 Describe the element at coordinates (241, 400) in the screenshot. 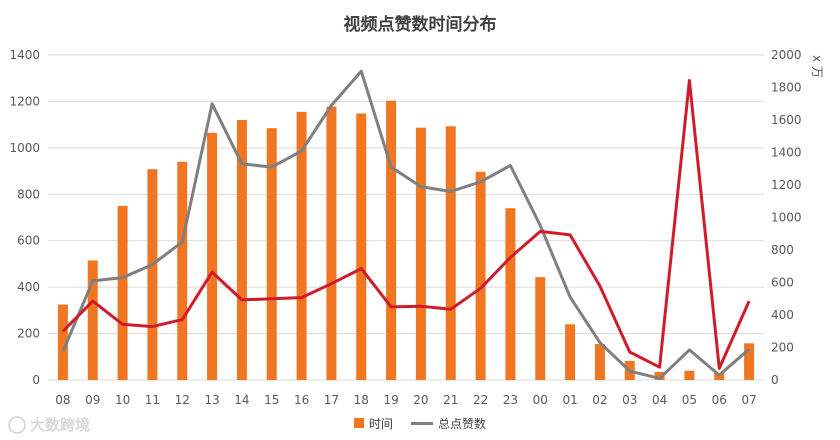

I see `x-tick-label: 14` at that location.